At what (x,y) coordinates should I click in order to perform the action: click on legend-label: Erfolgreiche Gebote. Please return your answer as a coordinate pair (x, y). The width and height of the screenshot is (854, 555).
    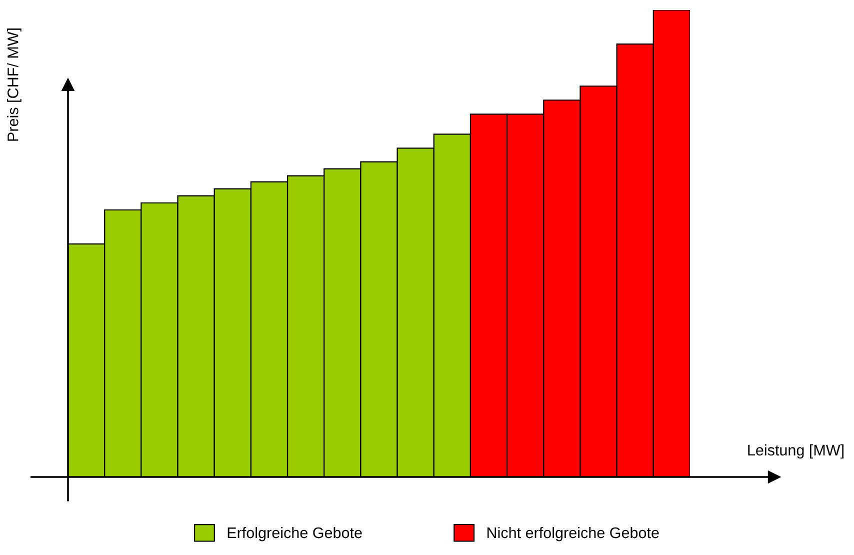
    Looking at the image, I should click on (295, 534).